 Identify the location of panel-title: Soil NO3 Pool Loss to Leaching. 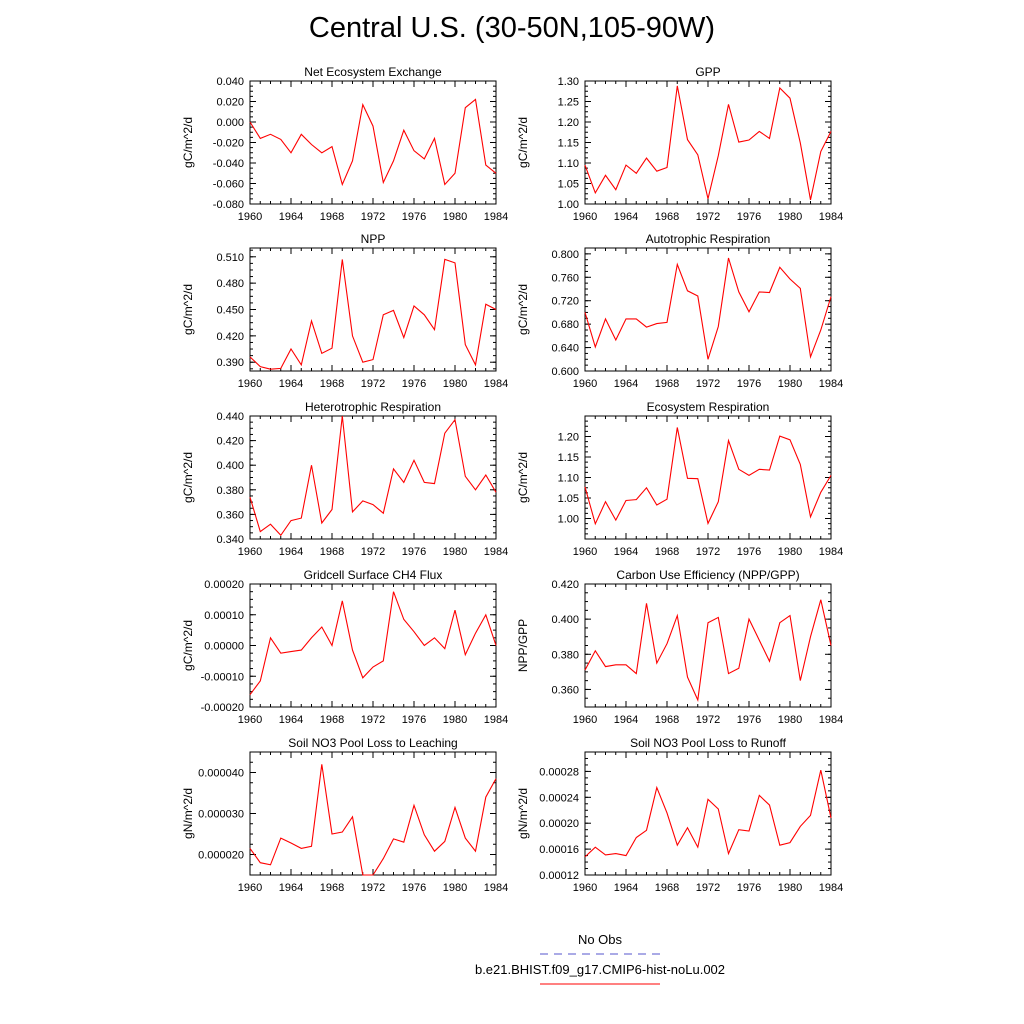
(372, 743).